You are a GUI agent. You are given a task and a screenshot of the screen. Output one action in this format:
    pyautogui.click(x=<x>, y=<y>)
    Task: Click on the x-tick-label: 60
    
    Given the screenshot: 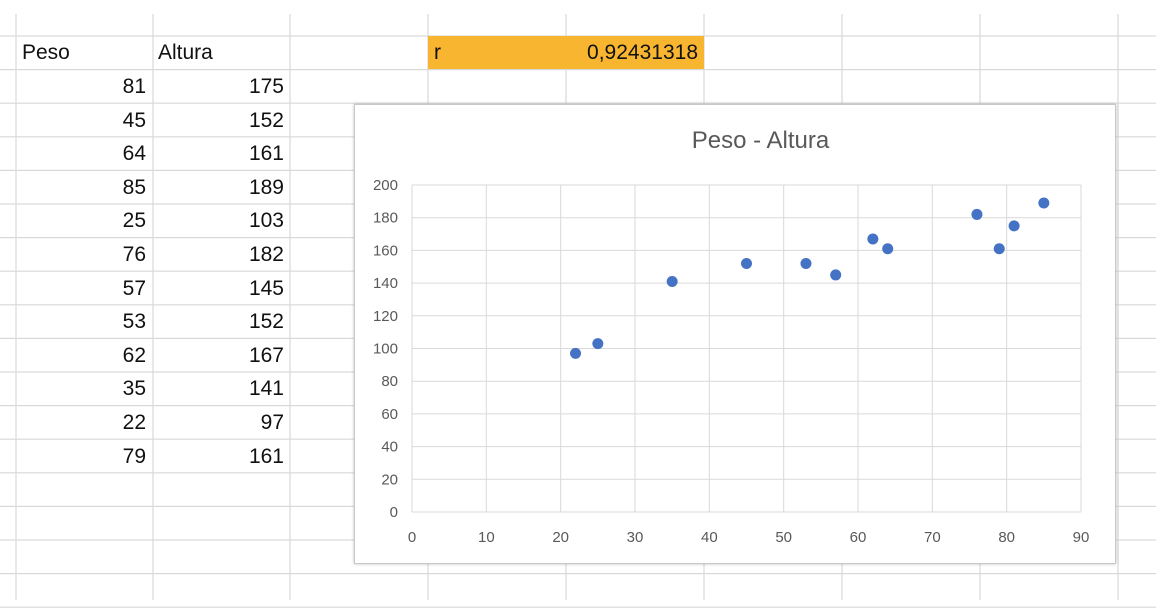 What is the action you would take?
    pyautogui.click(x=858, y=537)
    